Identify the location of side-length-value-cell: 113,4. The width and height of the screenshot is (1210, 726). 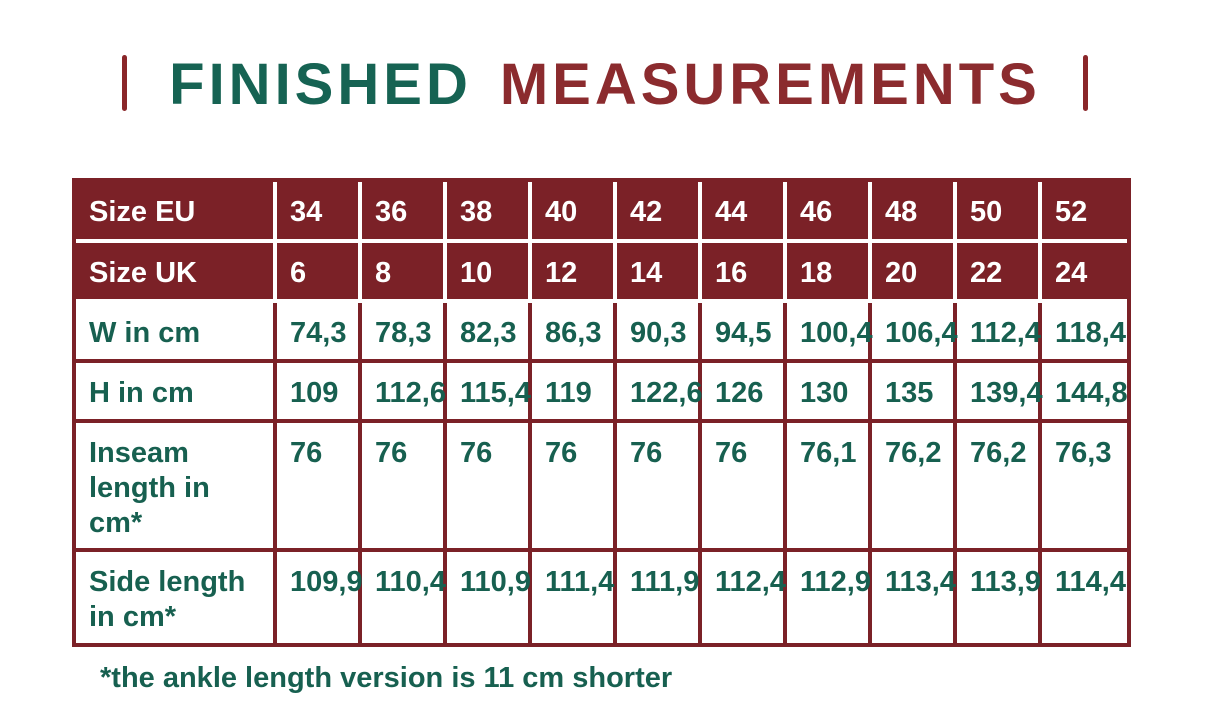
(914, 597).